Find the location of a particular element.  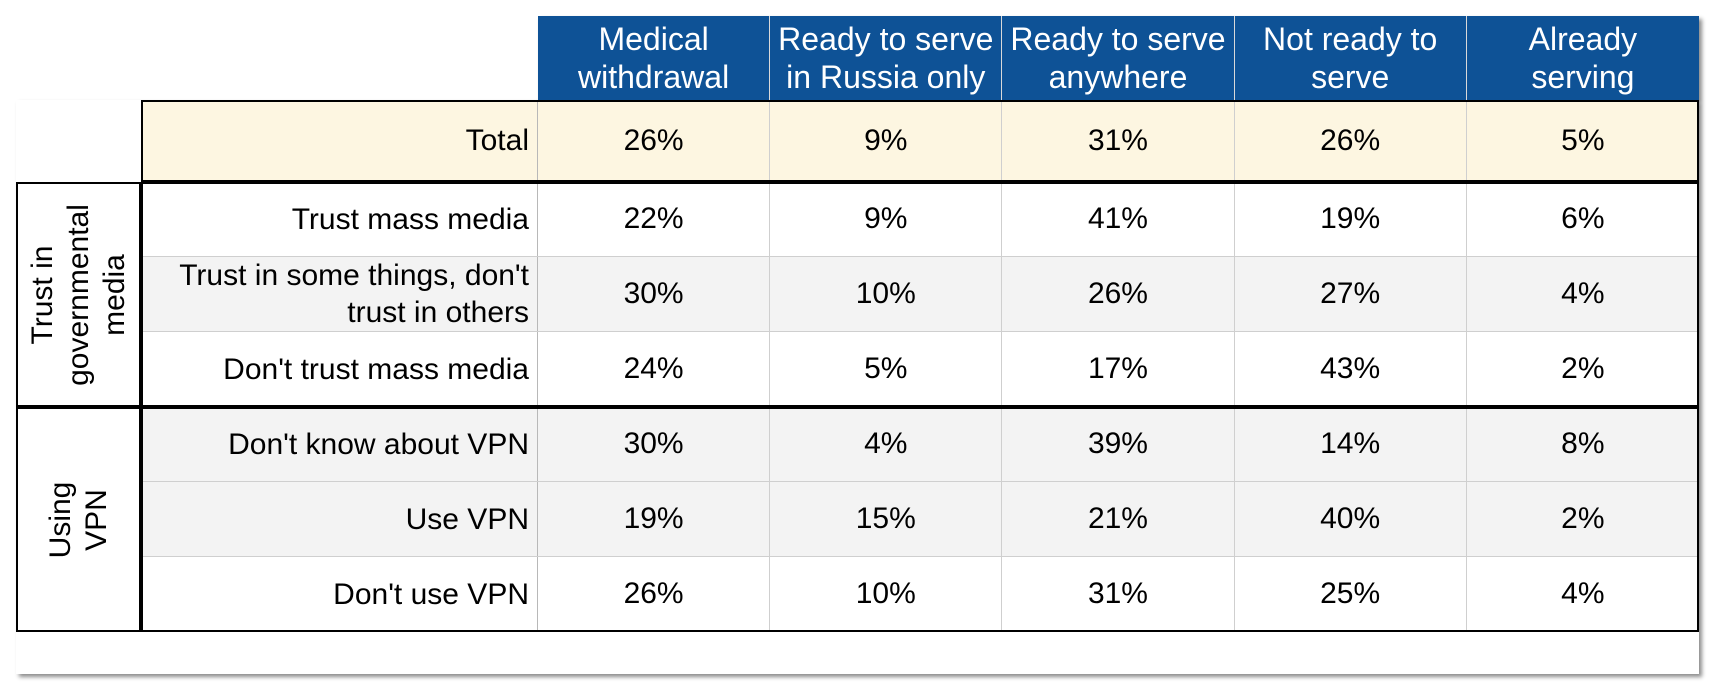

column-header: Ready to serve in Russia only is located at coordinates (886, 58).